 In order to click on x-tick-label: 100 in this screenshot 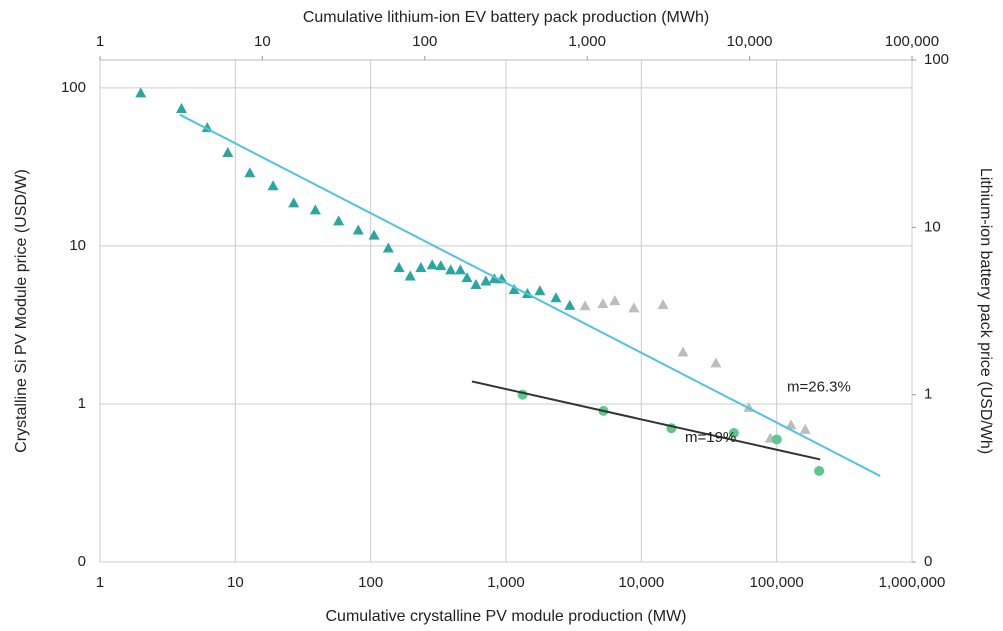, I will do `click(370, 582)`.